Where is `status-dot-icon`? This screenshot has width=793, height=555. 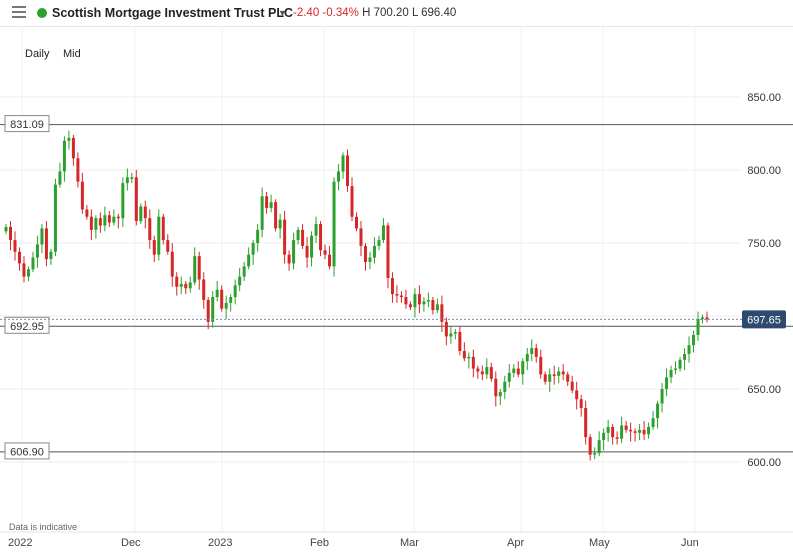
status-dot-icon is located at coordinates (42, 13).